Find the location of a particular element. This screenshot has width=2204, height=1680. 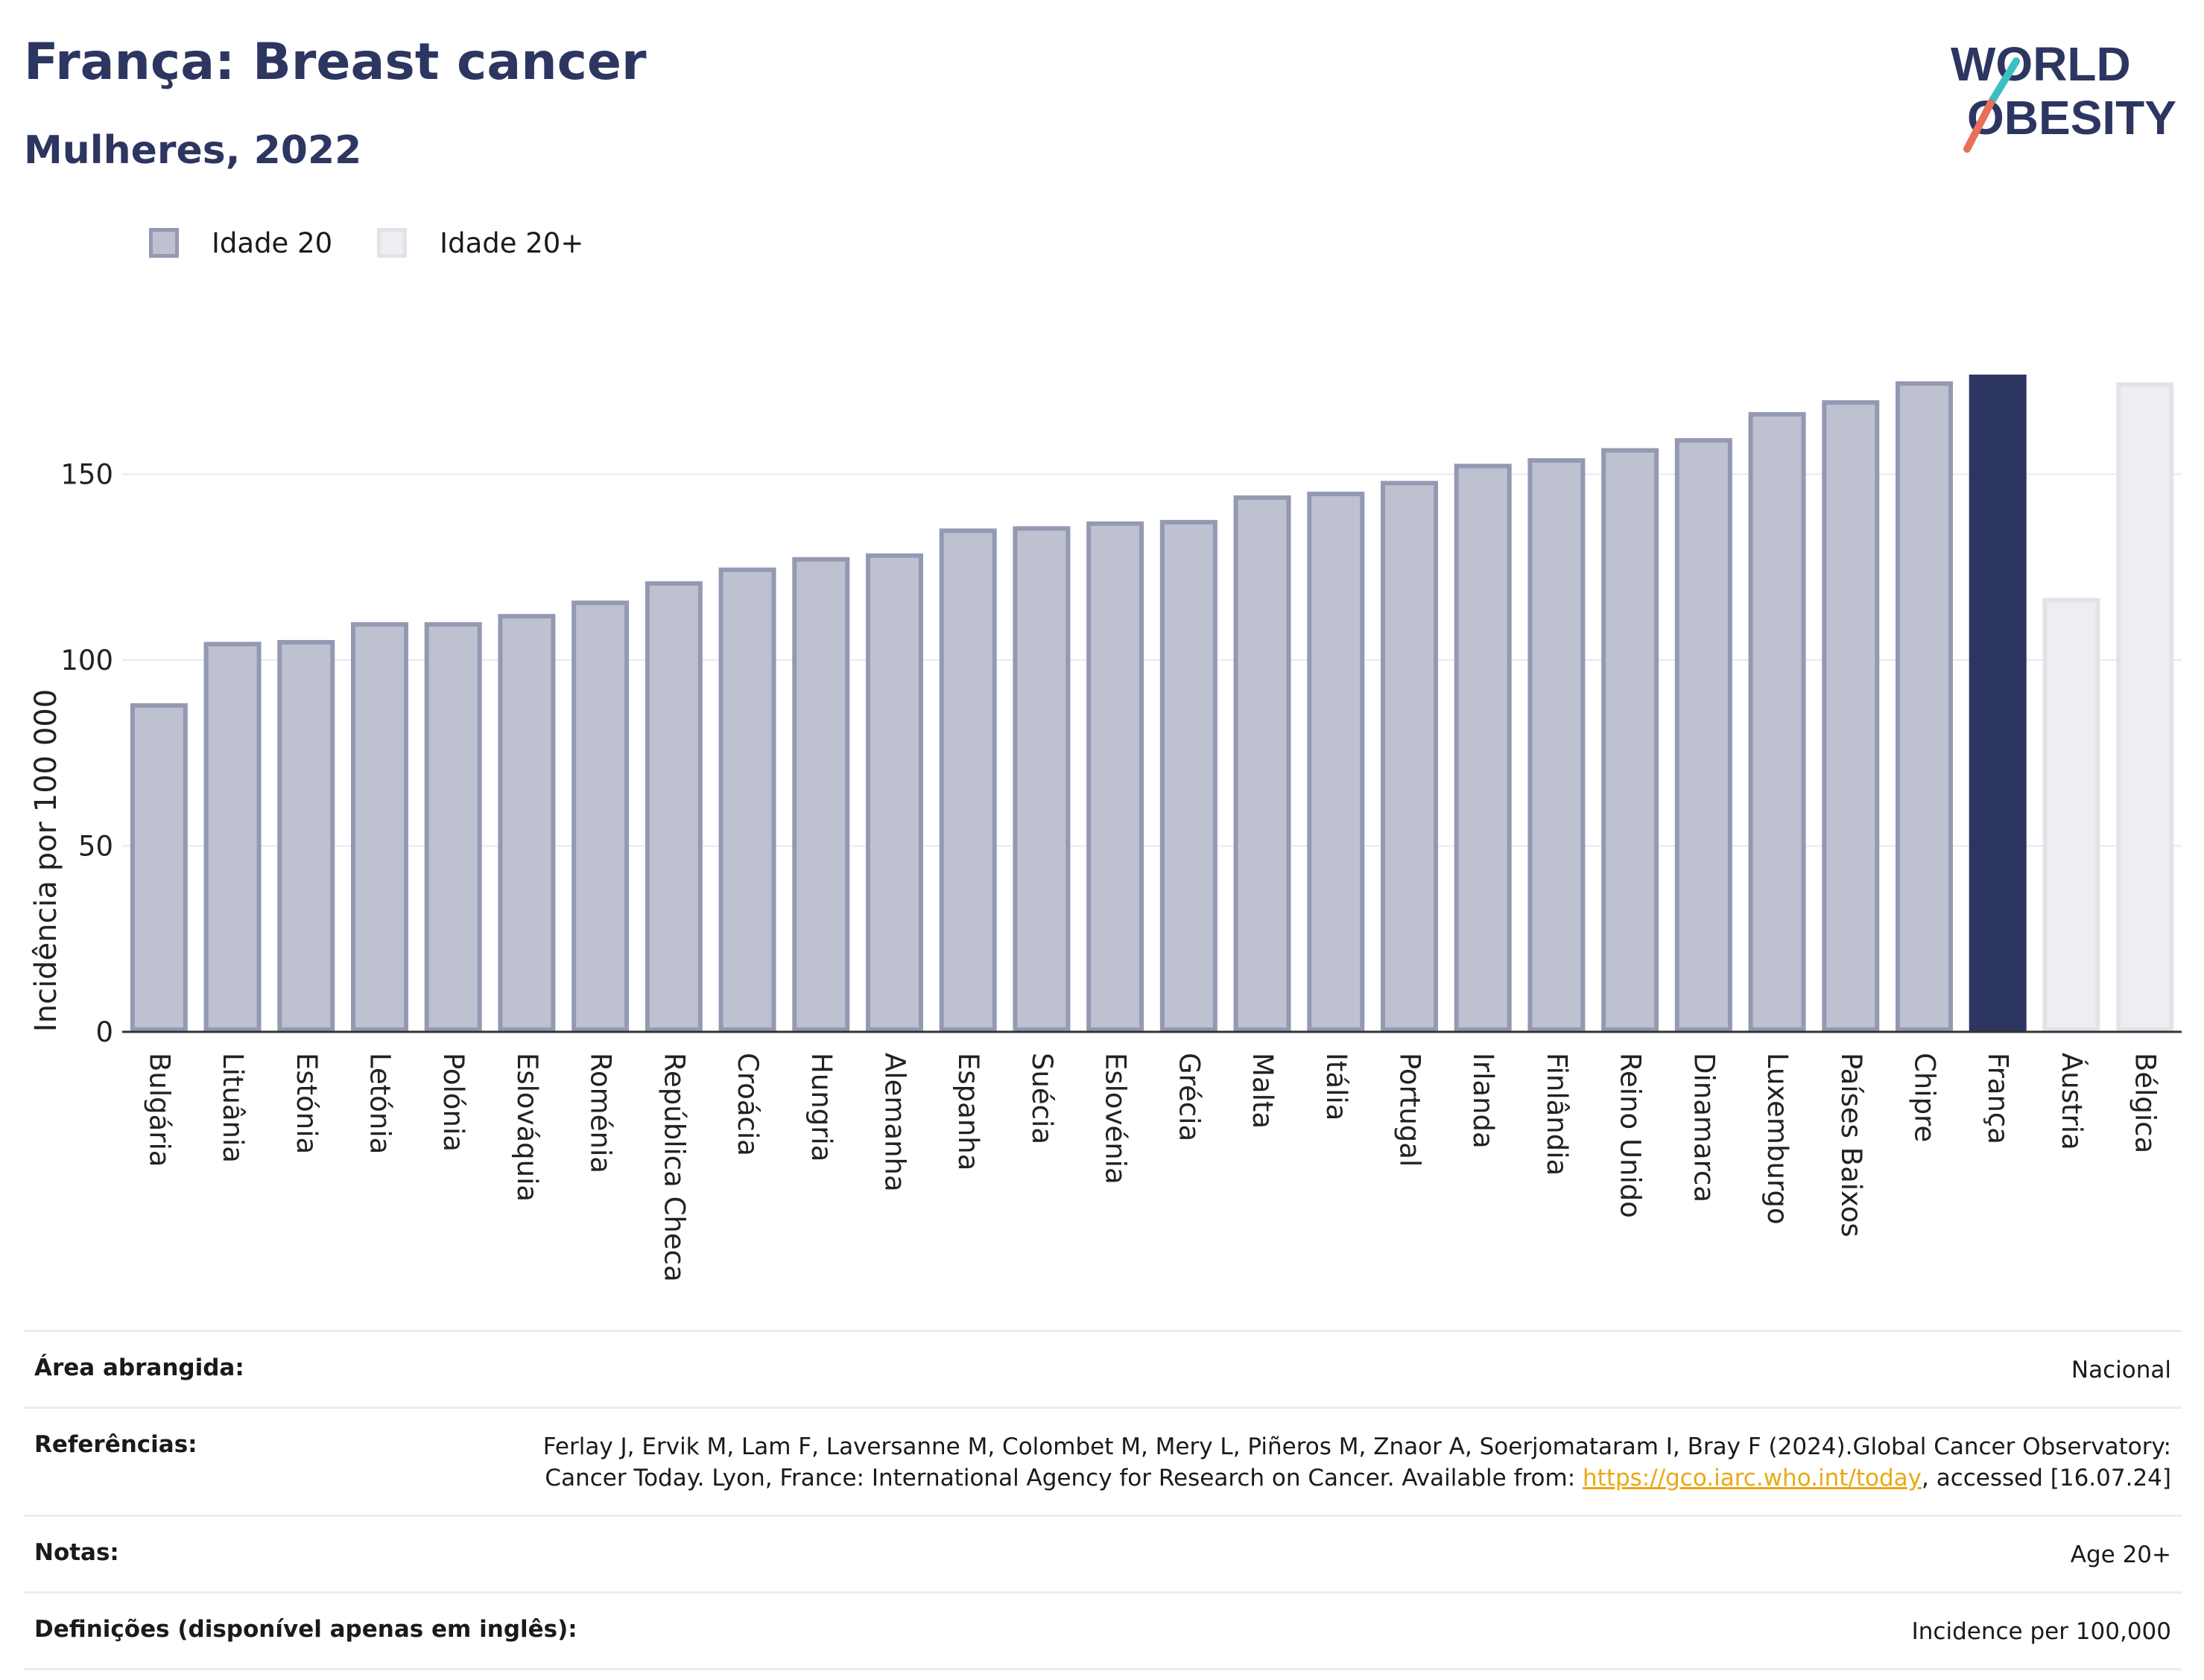

bar-roménia is located at coordinates (600, 816).